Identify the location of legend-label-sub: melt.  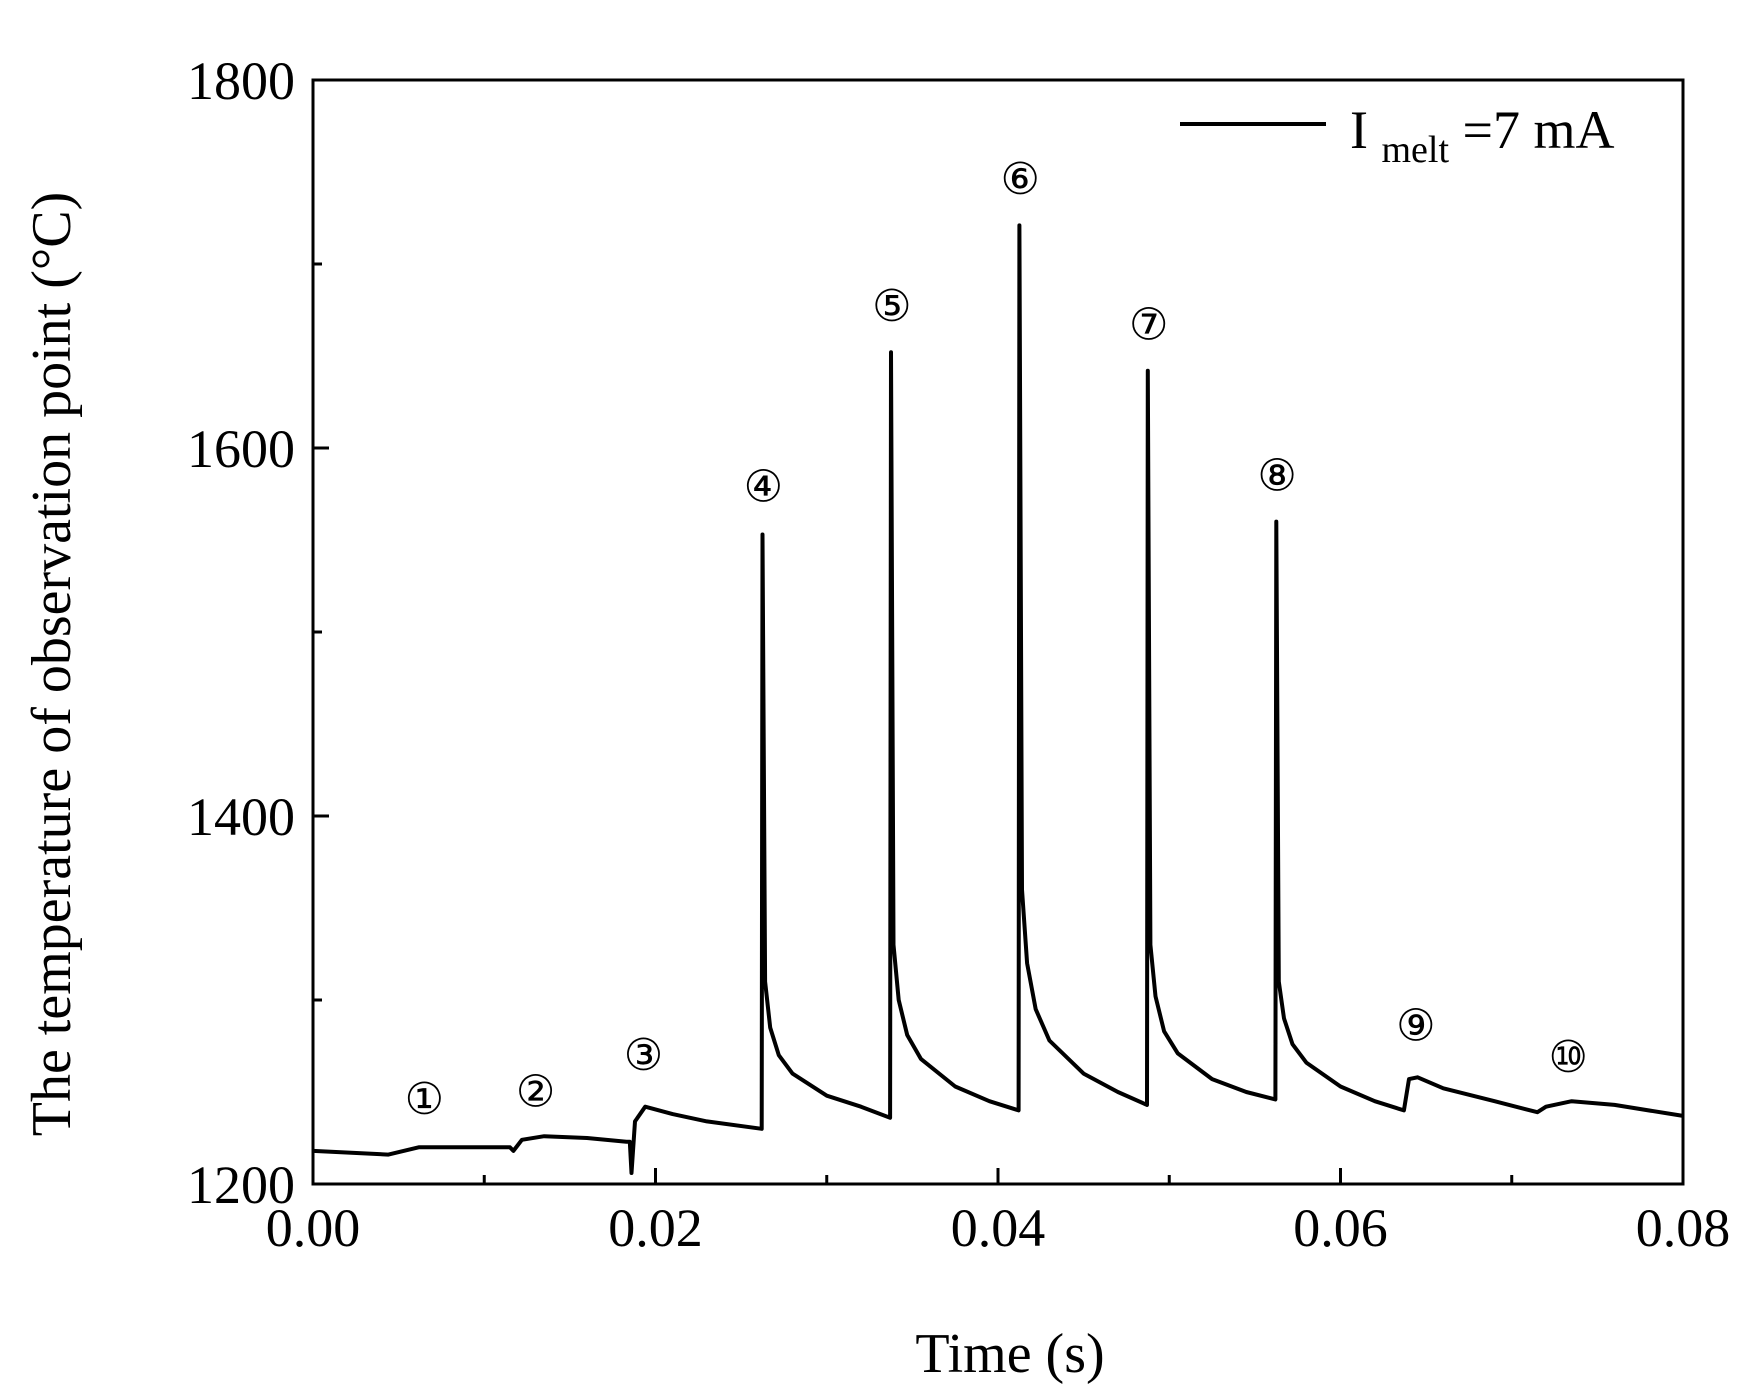
(1415, 150).